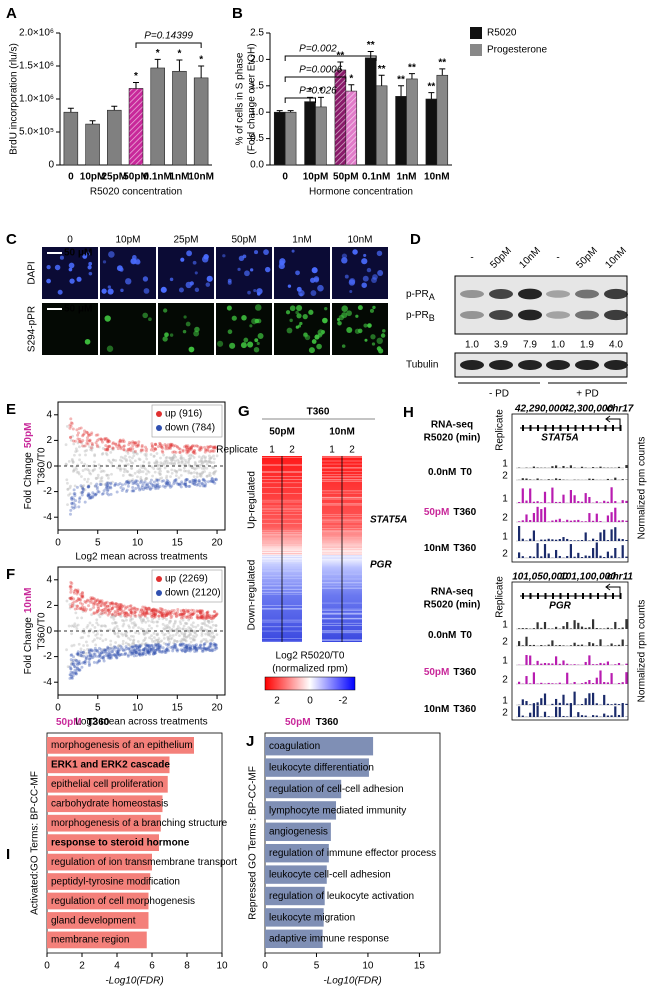 This screenshot has height=987, width=654. What do you see at coordinates (312, 722) in the screenshot?
I see `chart-title: 50pM T360` at bounding box center [312, 722].